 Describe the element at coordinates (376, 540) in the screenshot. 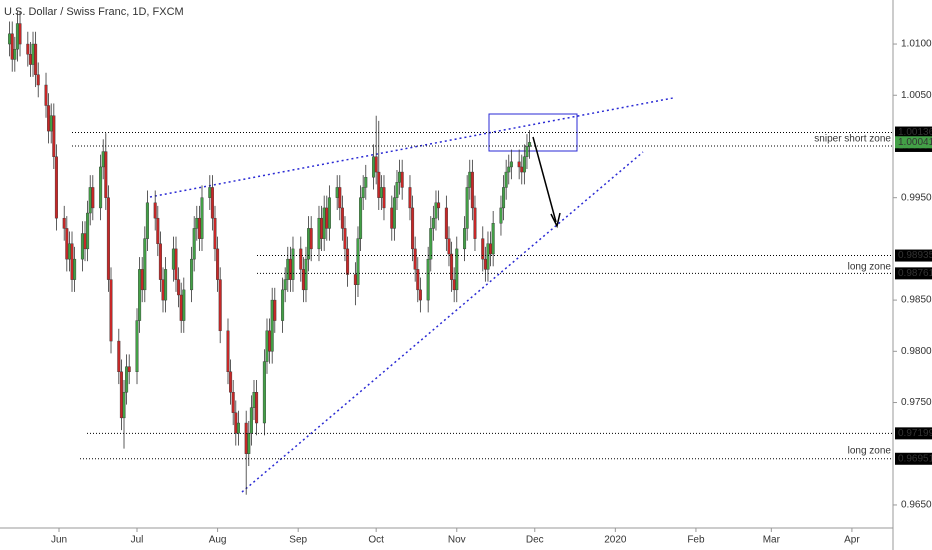

I see `x-tick-label: Oct` at that location.